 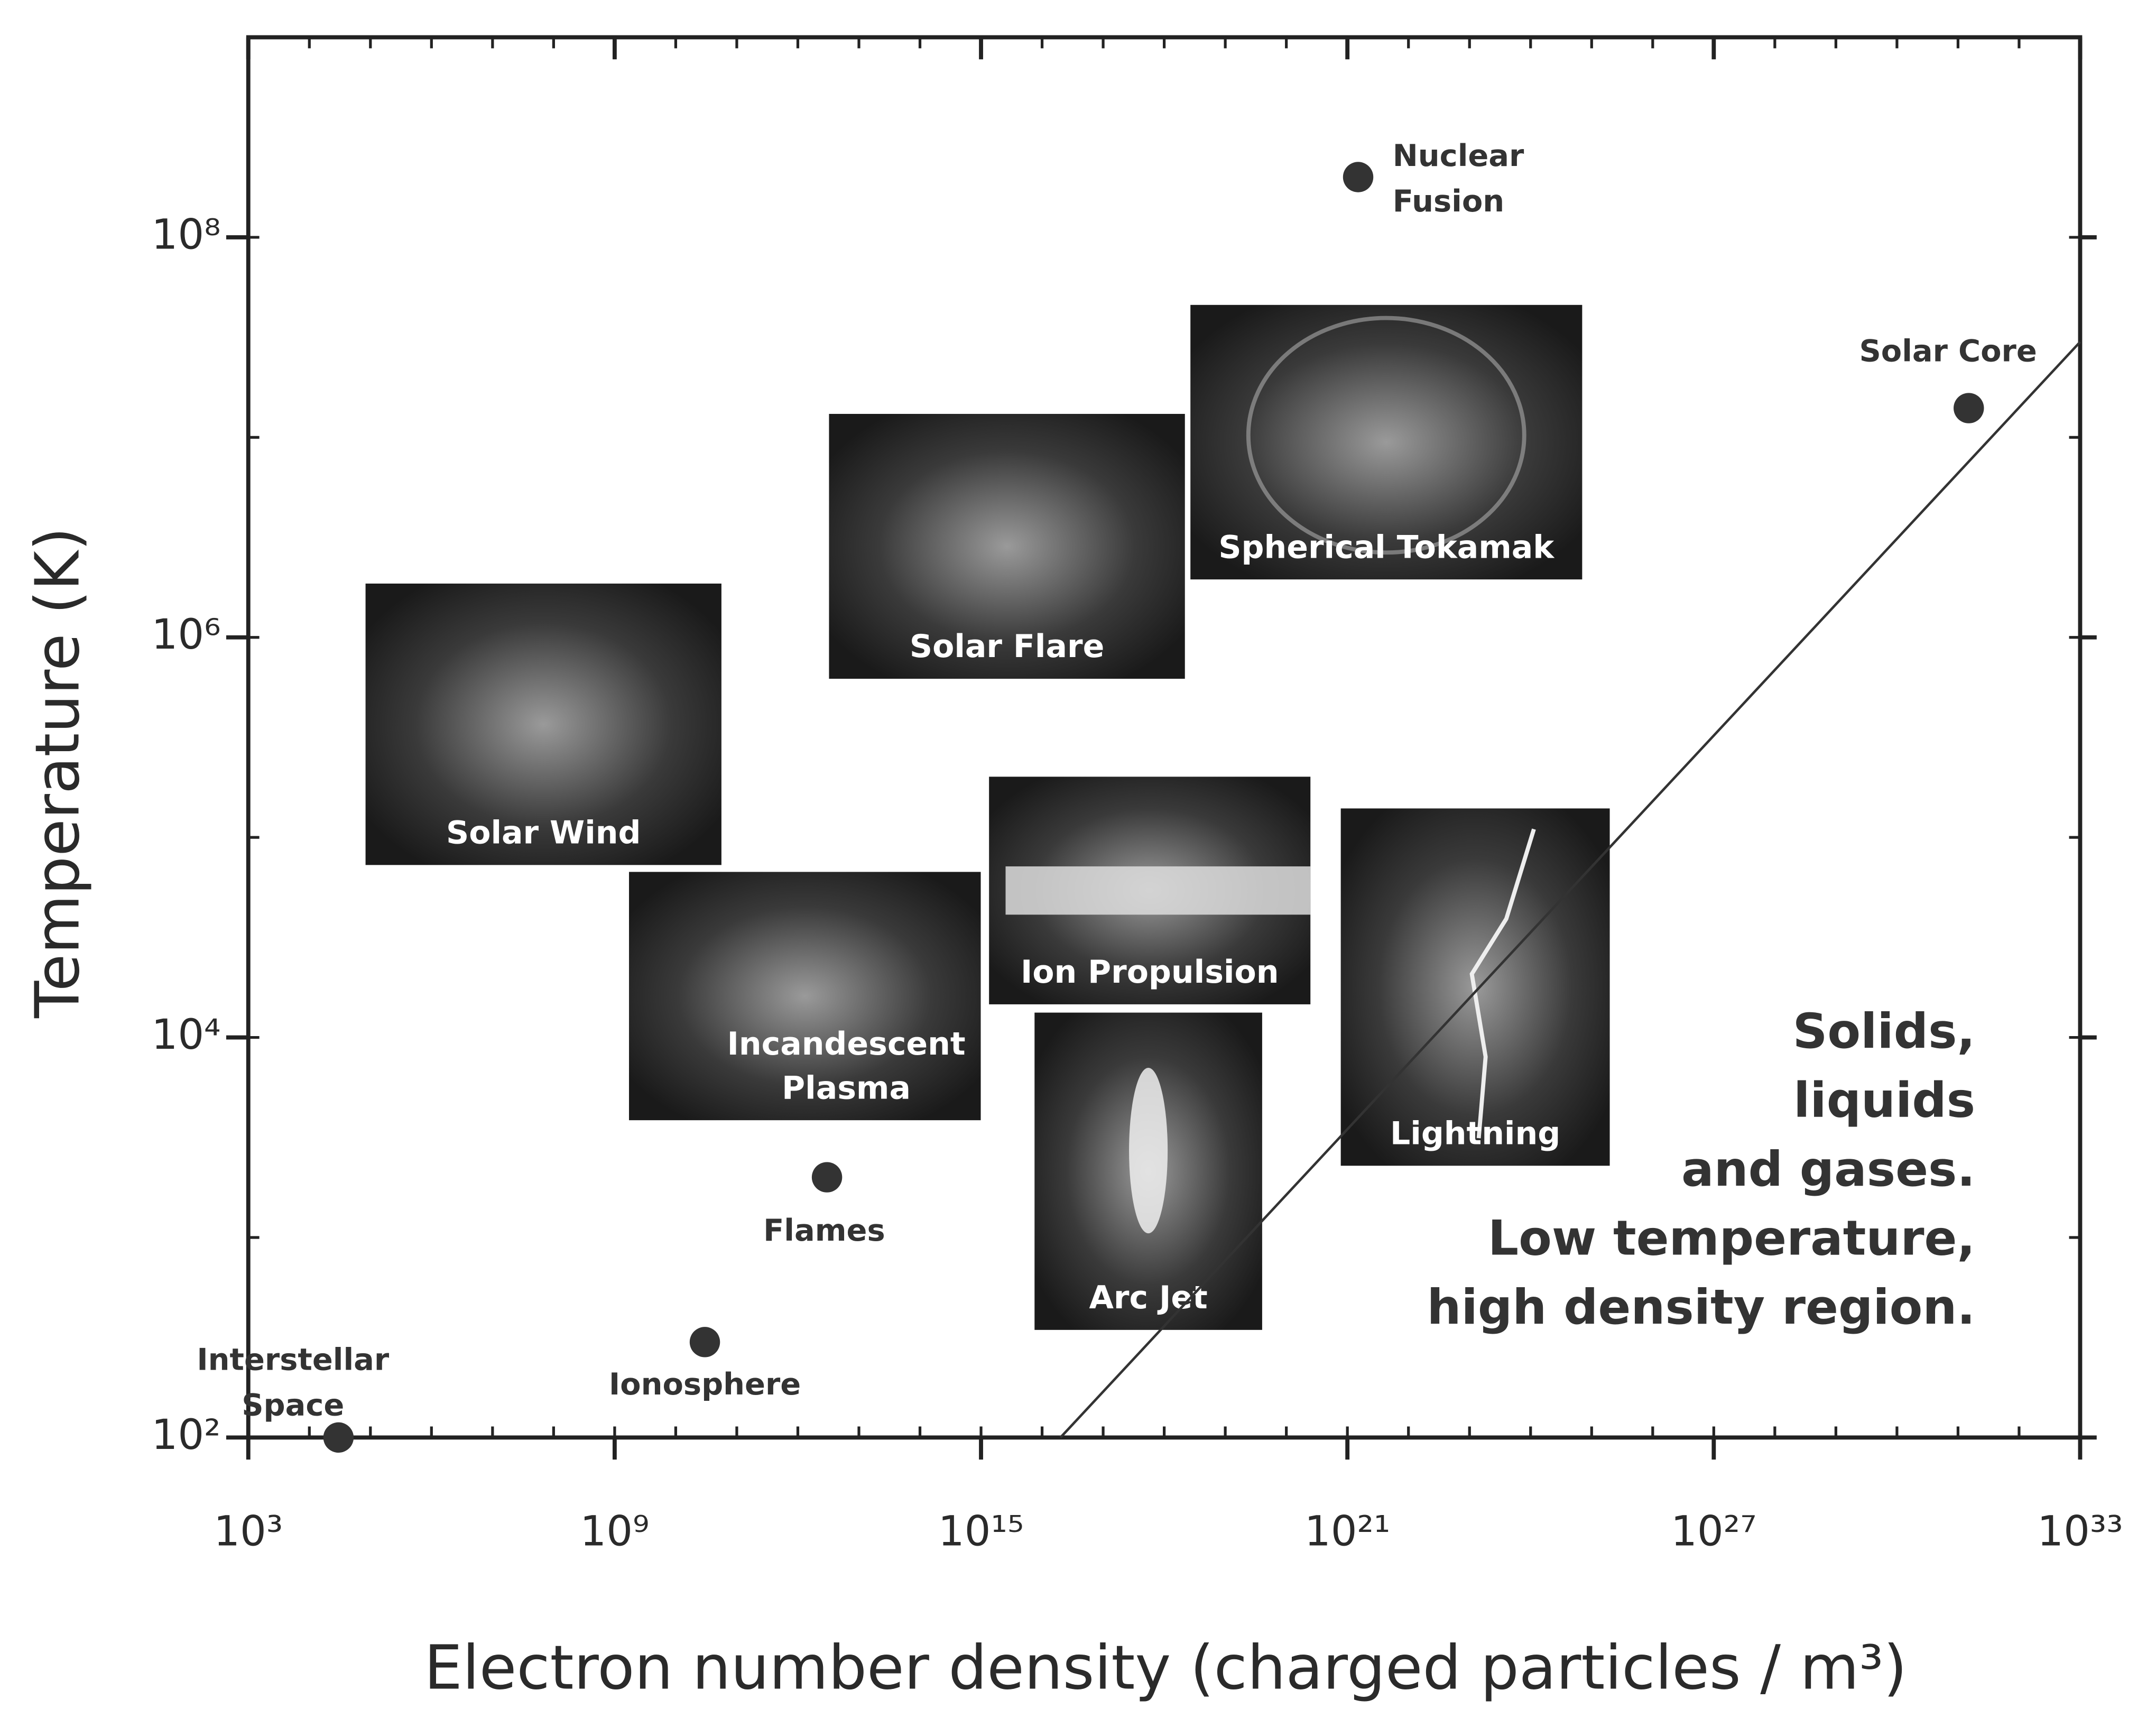 I want to click on y-tick-label: 10⁴, so click(x=187, y=1035).